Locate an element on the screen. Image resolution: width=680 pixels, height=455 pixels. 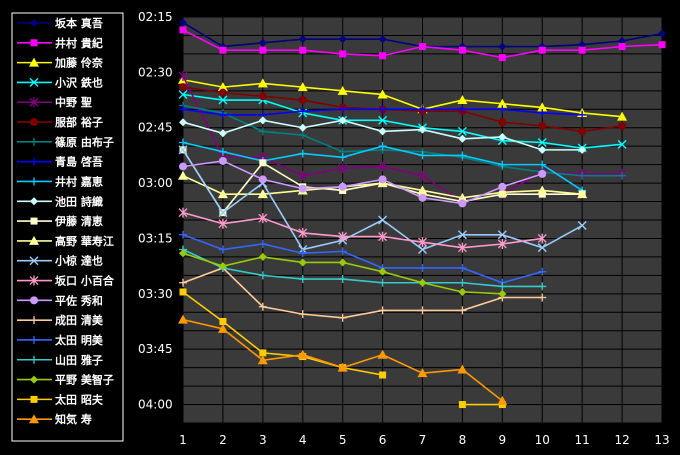
x-tick-label: 4 is located at coordinates (303, 440).